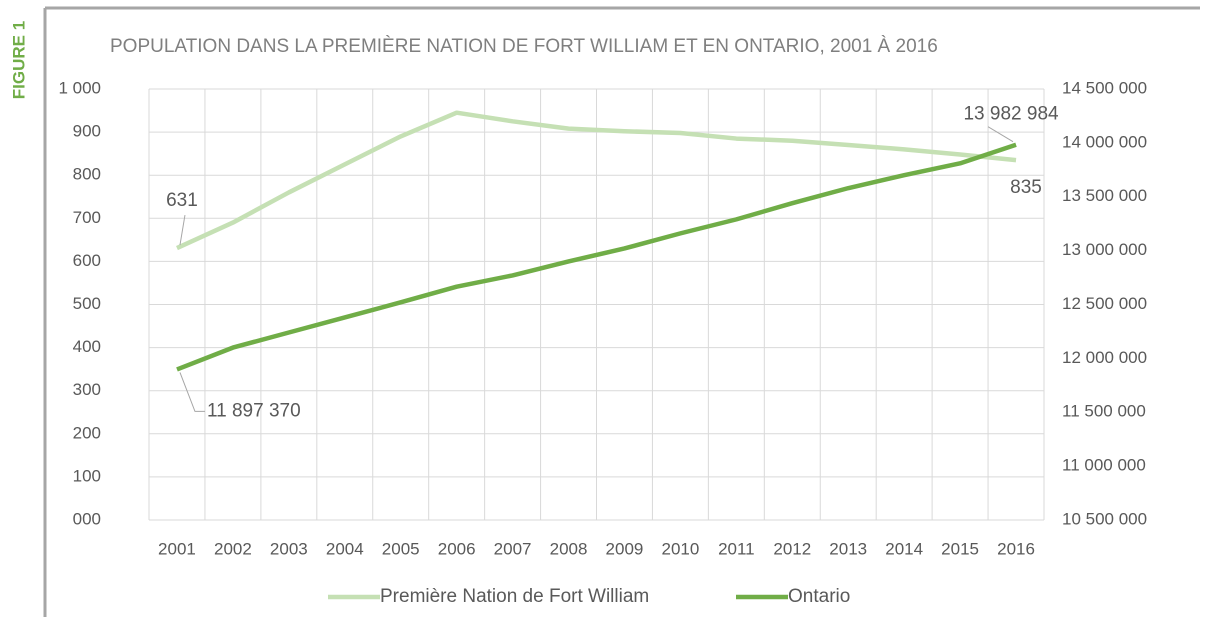 Image resolution: width=1206 pixels, height=617 pixels. Describe the element at coordinates (401, 548) in the screenshot. I see `x-tick-label: 2005` at that location.